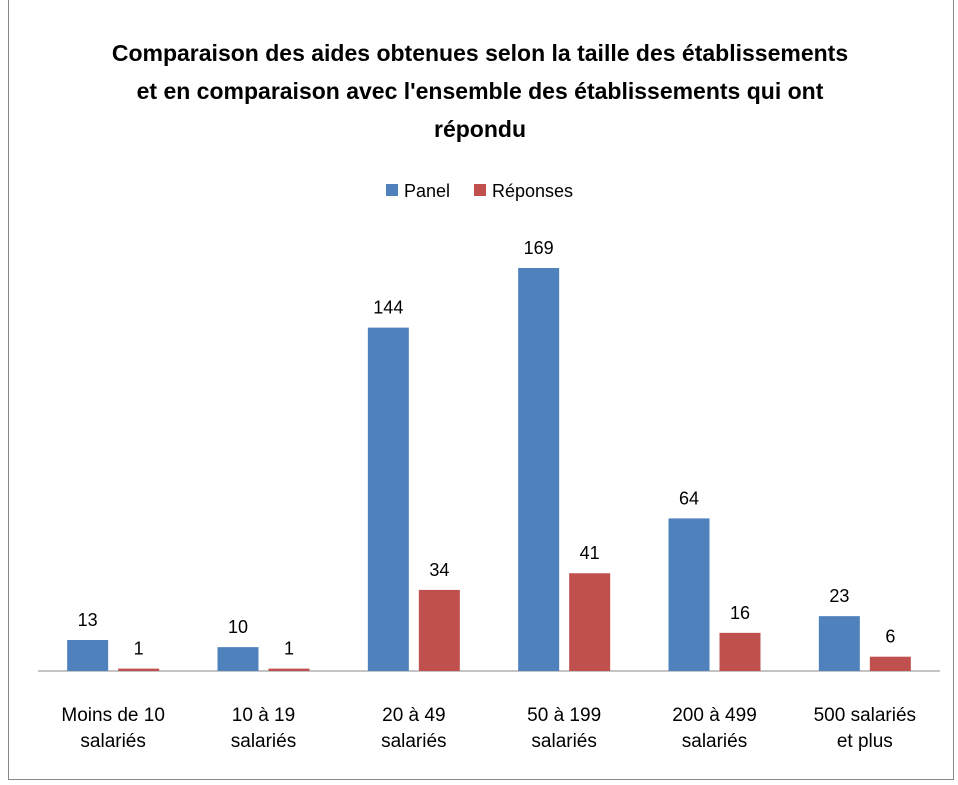  I want to click on data-label: 16, so click(740, 613).